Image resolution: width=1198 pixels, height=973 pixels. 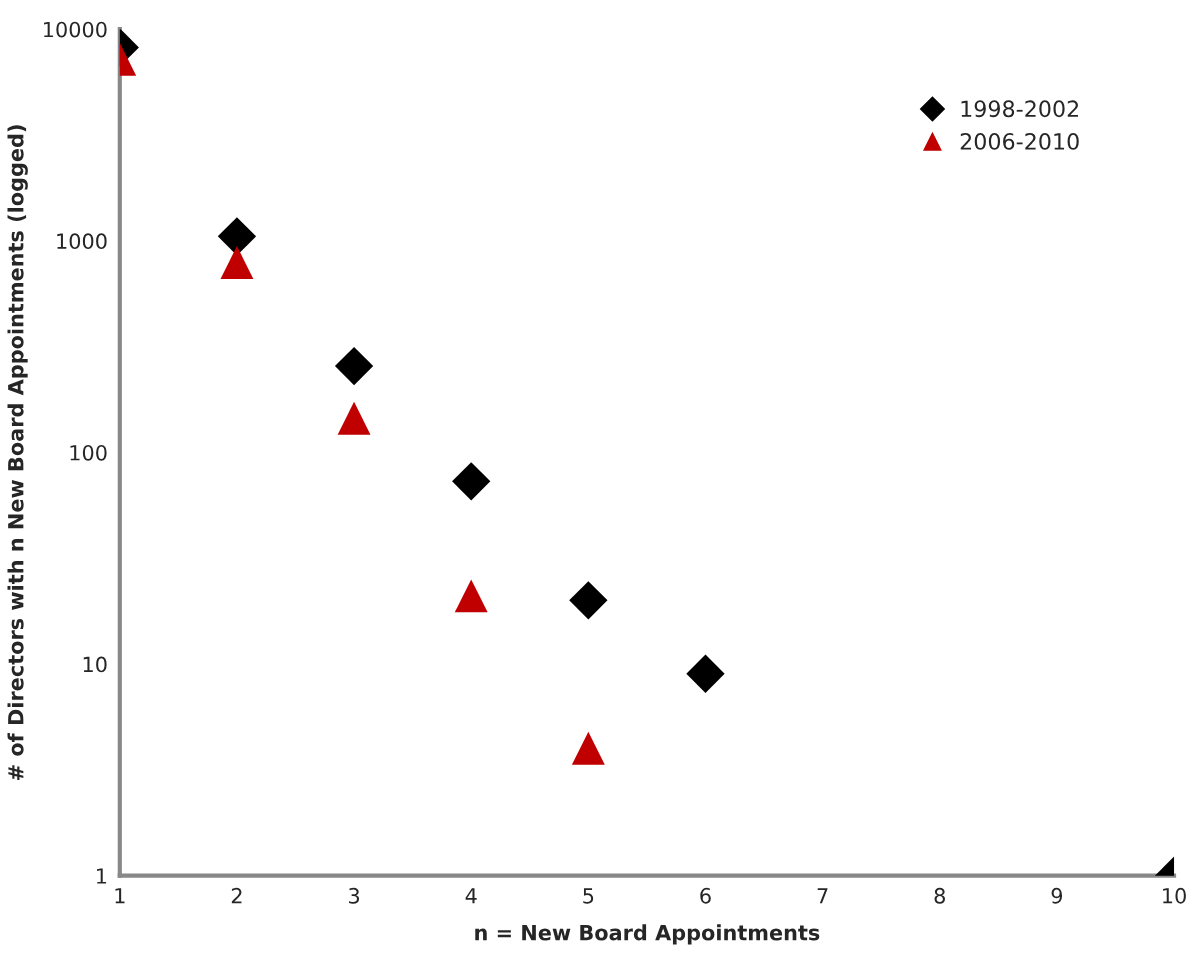 I want to click on x-tick-label: 8, so click(x=939, y=895).